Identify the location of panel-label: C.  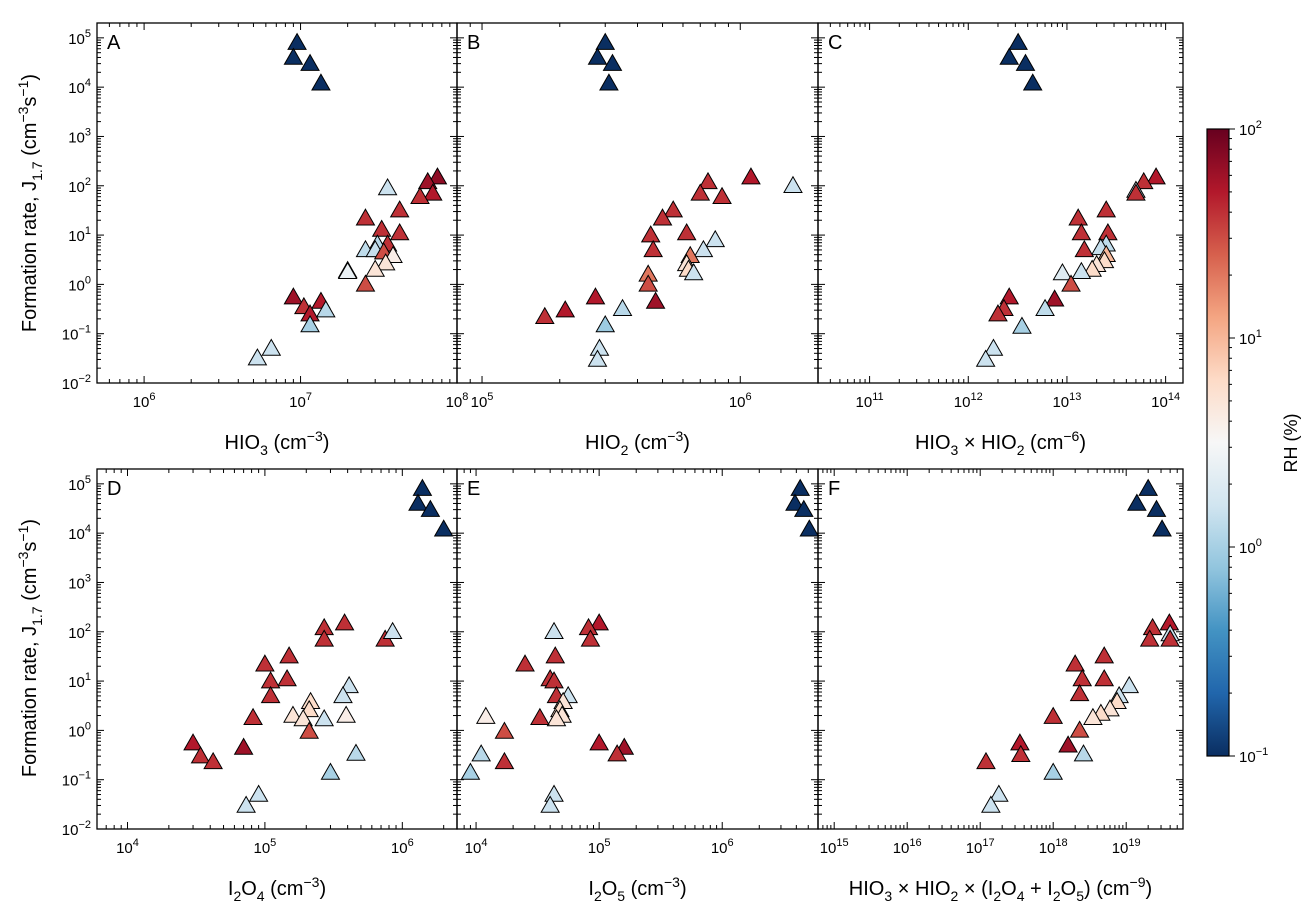
(835, 43).